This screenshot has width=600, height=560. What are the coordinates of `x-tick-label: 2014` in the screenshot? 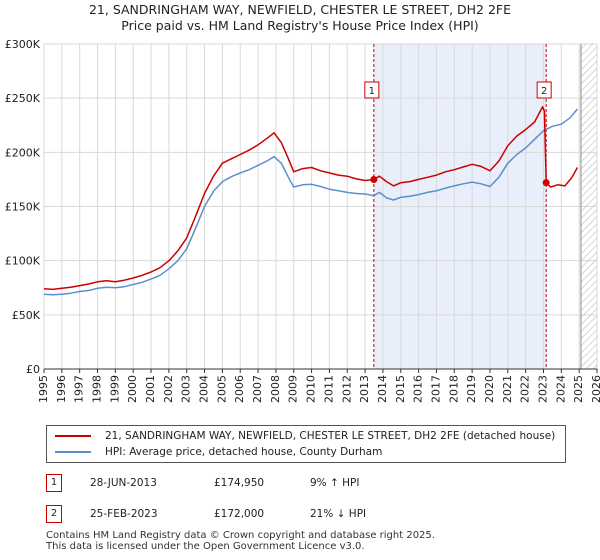 It's located at (382, 389).